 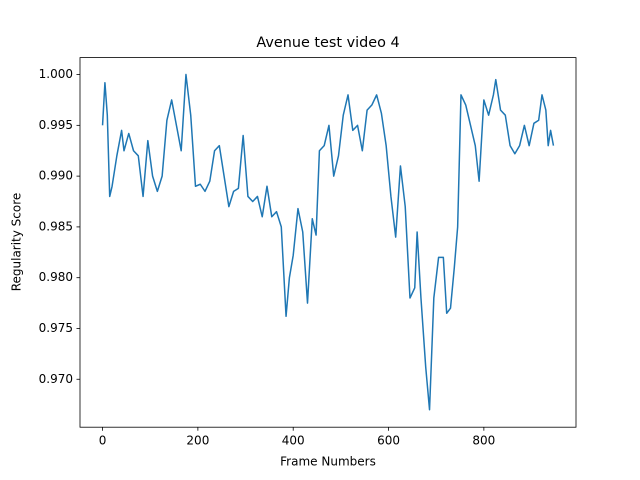 What do you see at coordinates (56, 176) in the screenshot?
I see `y-tick-label: 0.990` at bounding box center [56, 176].